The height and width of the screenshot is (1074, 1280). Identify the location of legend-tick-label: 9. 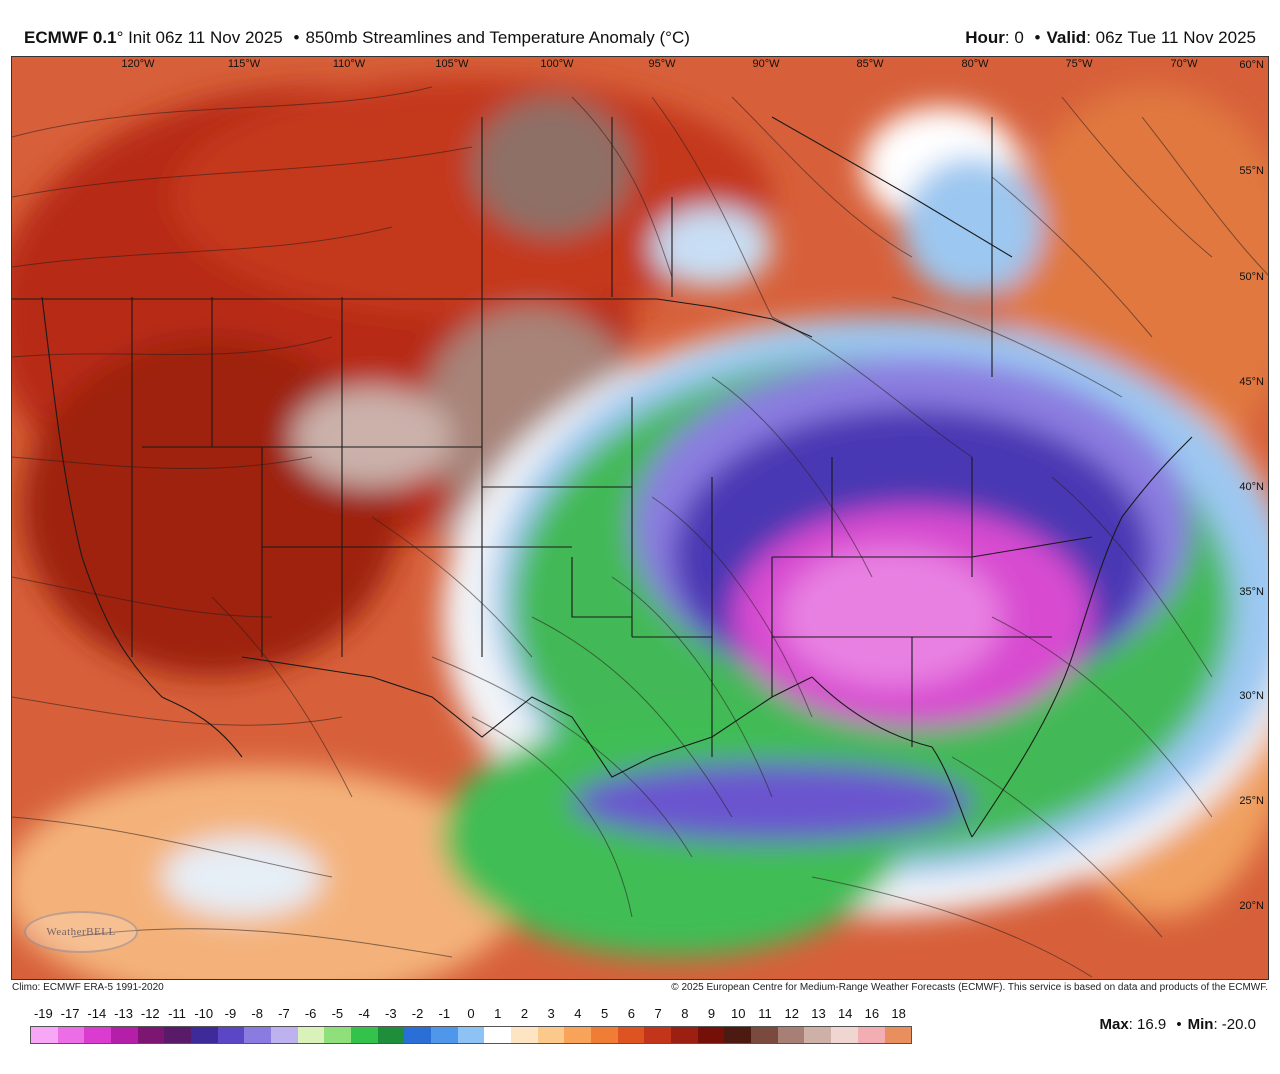
(711, 1013).